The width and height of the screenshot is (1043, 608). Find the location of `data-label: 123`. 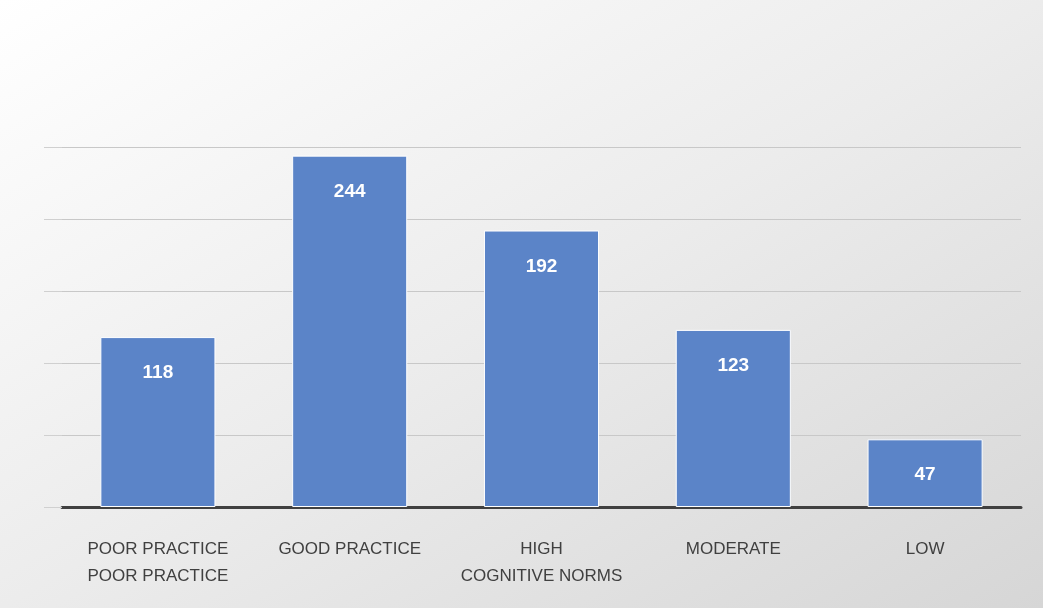

data-label: 123 is located at coordinates (733, 364).